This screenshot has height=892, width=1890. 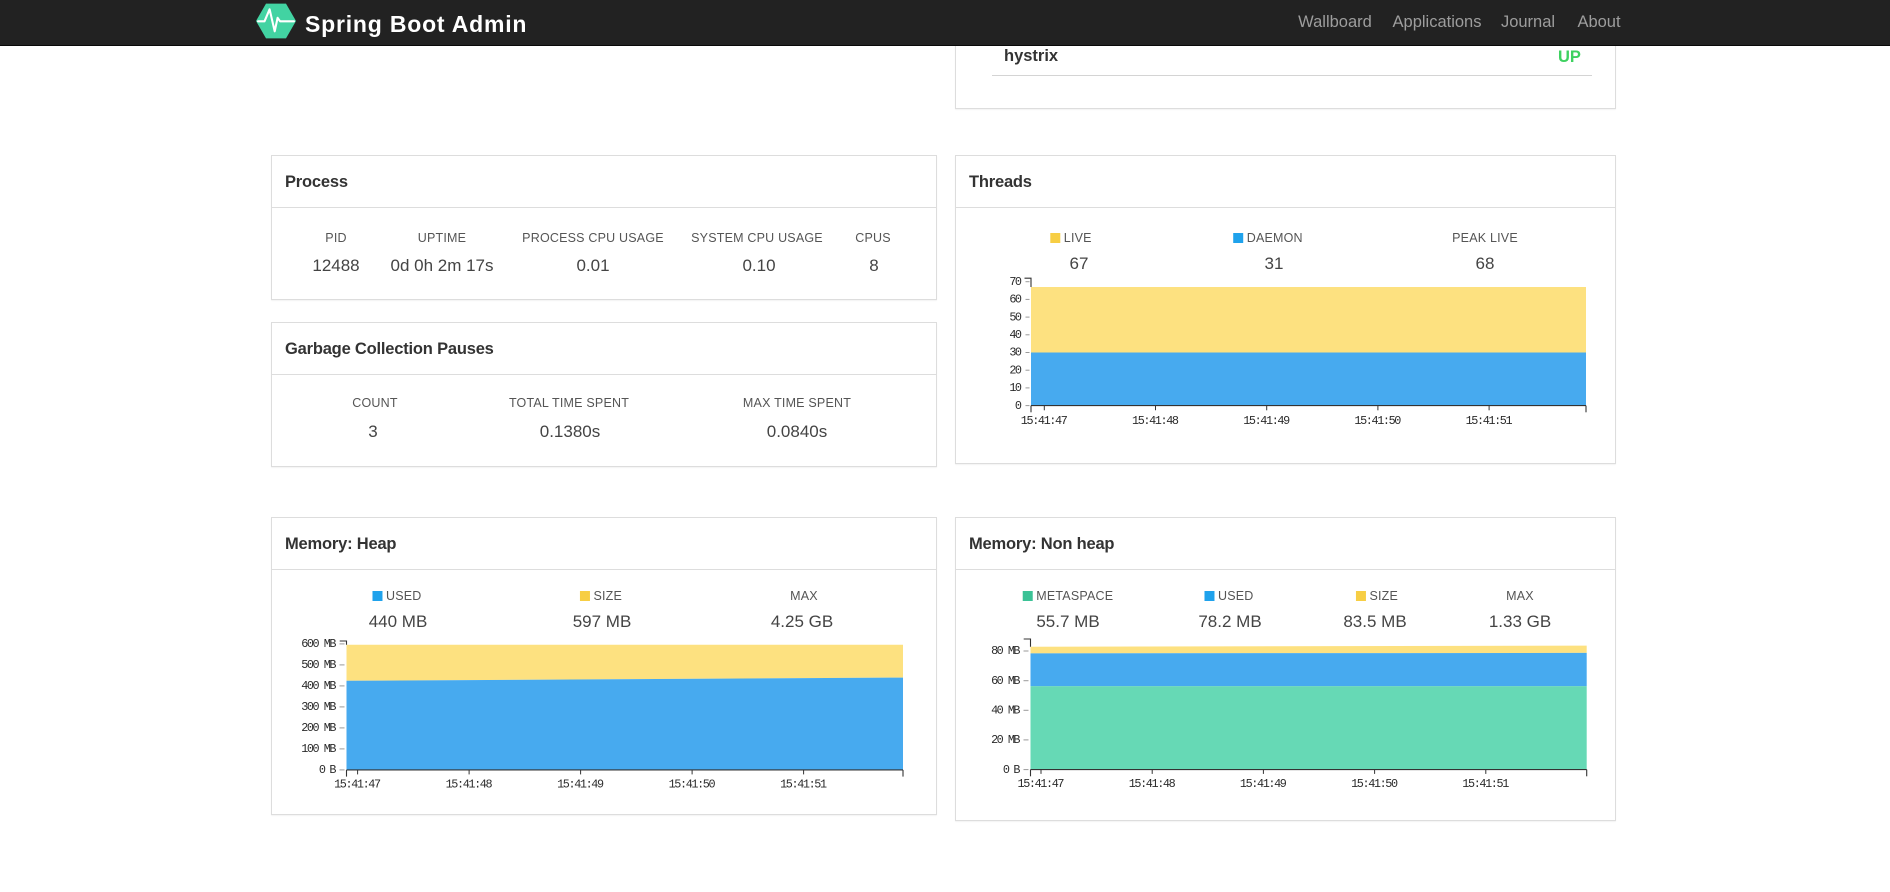 What do you see at coordinates (318, 644) in the screenshot?
I see `svg-text: 600 MB` at bounding box center [318, 644].